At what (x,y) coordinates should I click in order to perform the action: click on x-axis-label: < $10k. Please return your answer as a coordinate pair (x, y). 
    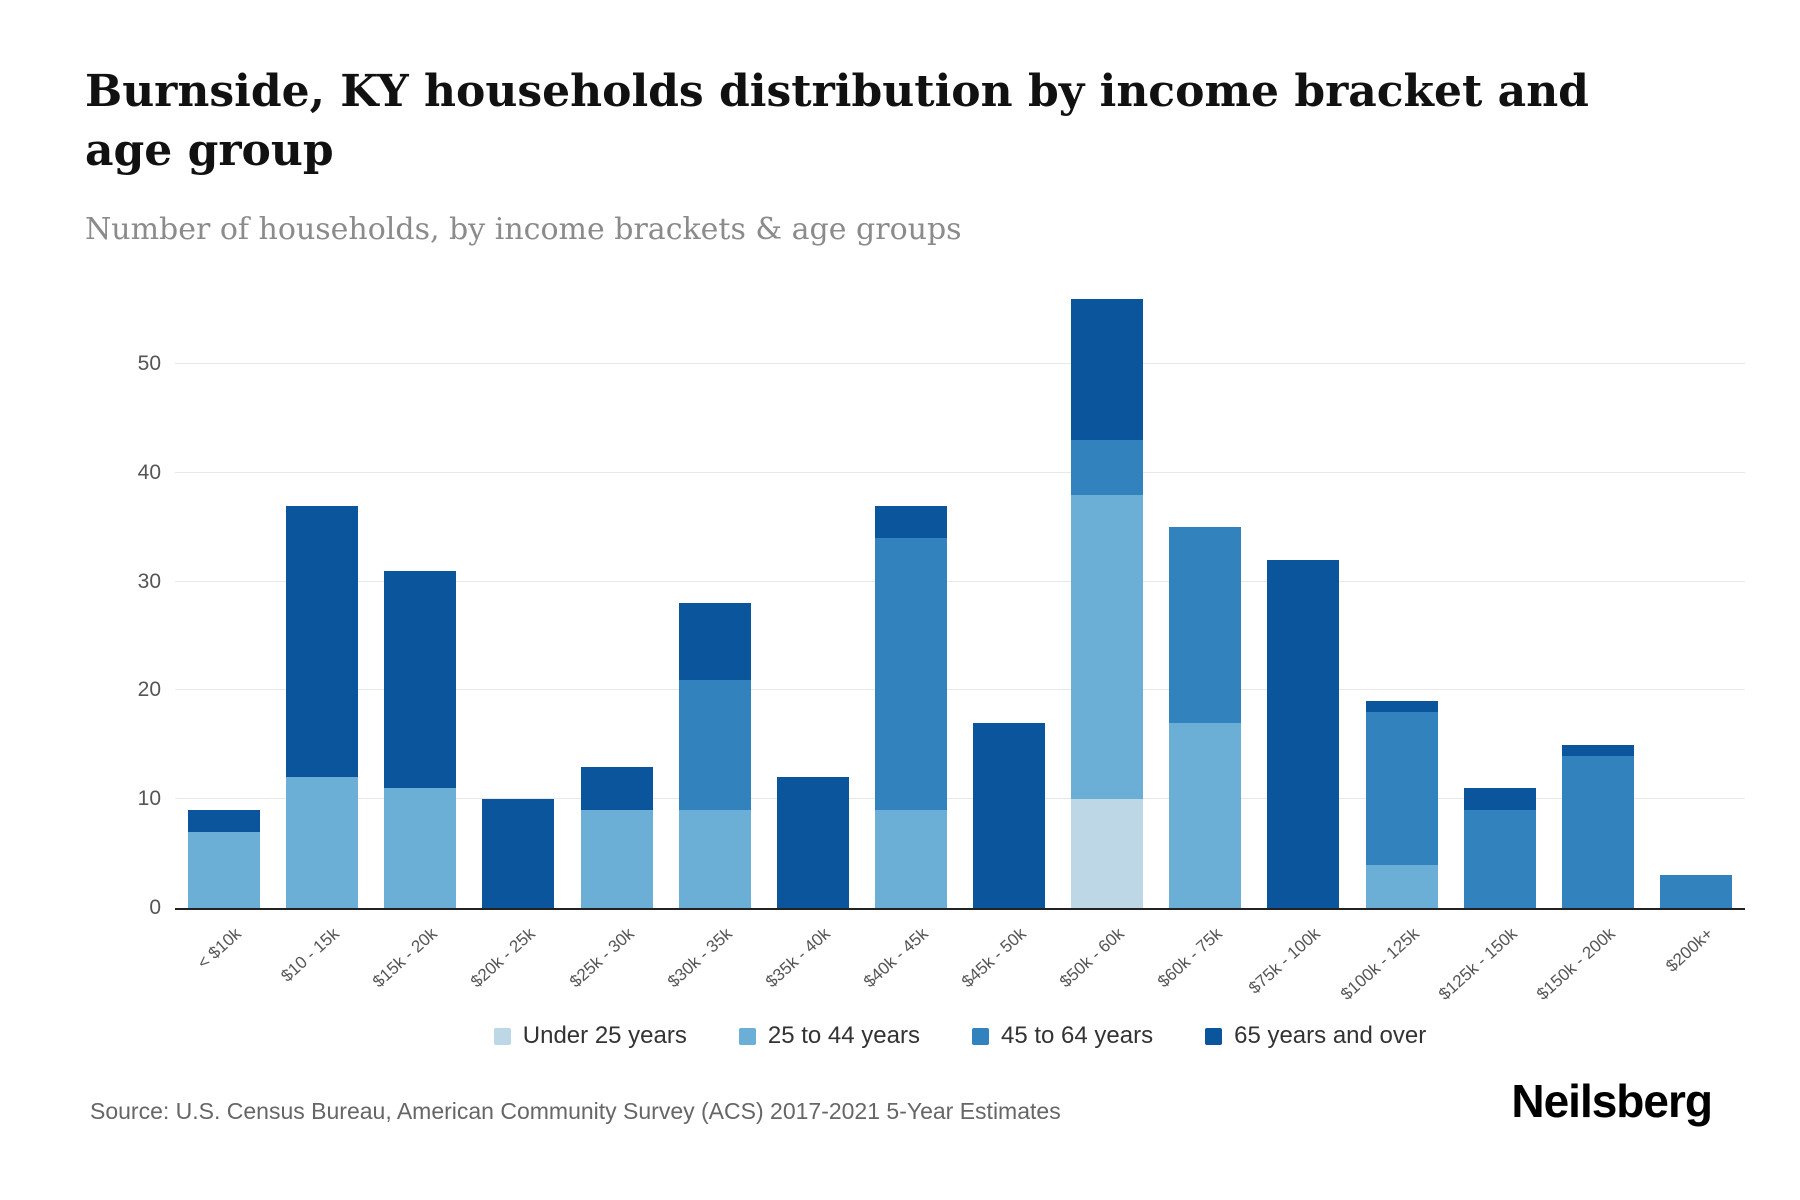
    Looking at the image, I should click on (219, 948).